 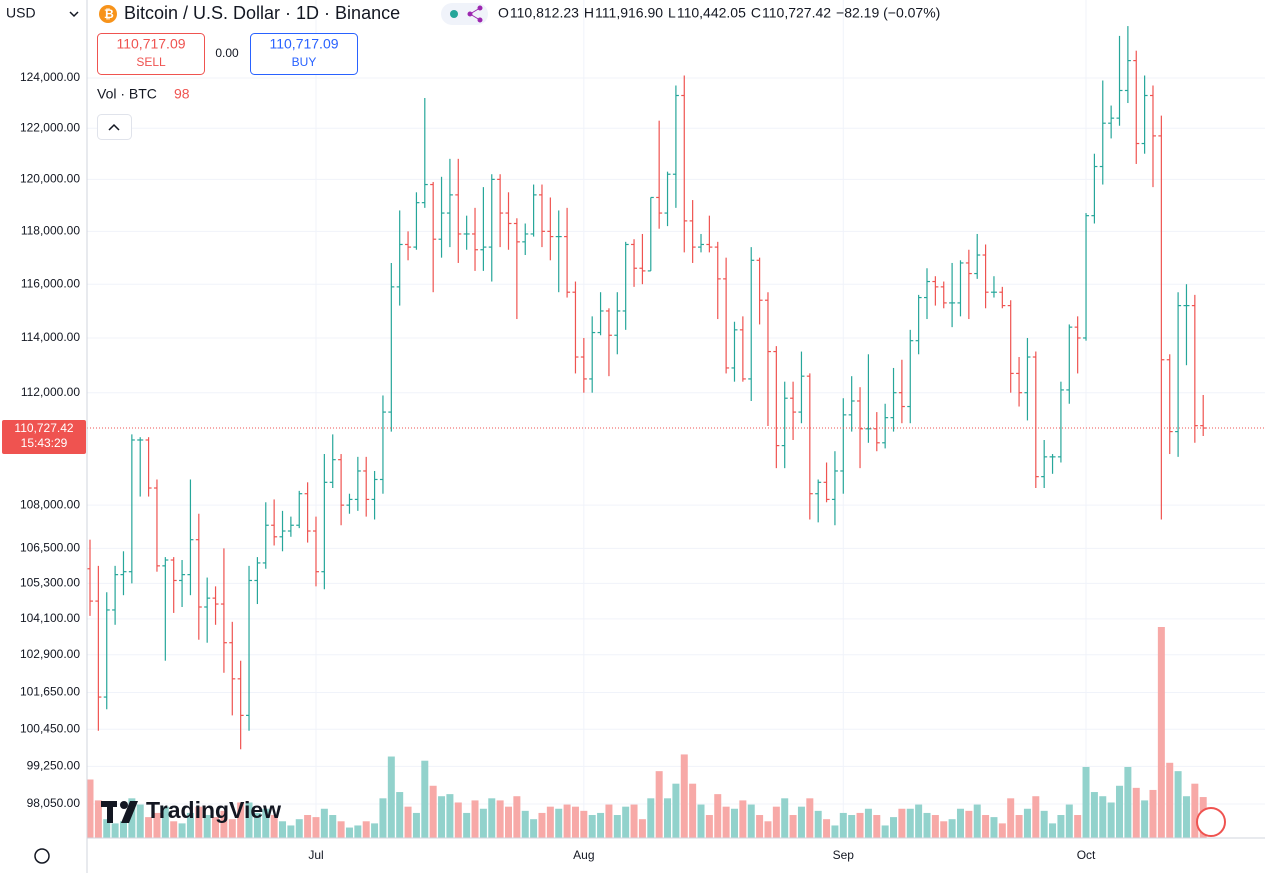 What do you see at coordinates (50, 692) in the screenshot?
I see `y-tick-label: 101,650.00` at bounding box center [50, 692].